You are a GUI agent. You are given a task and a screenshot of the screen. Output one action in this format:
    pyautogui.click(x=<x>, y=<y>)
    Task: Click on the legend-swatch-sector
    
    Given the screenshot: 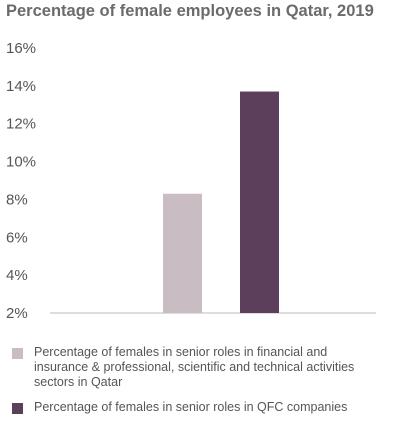 What is the action you would take?
    pyautogui.click(x=17, y=353)
    